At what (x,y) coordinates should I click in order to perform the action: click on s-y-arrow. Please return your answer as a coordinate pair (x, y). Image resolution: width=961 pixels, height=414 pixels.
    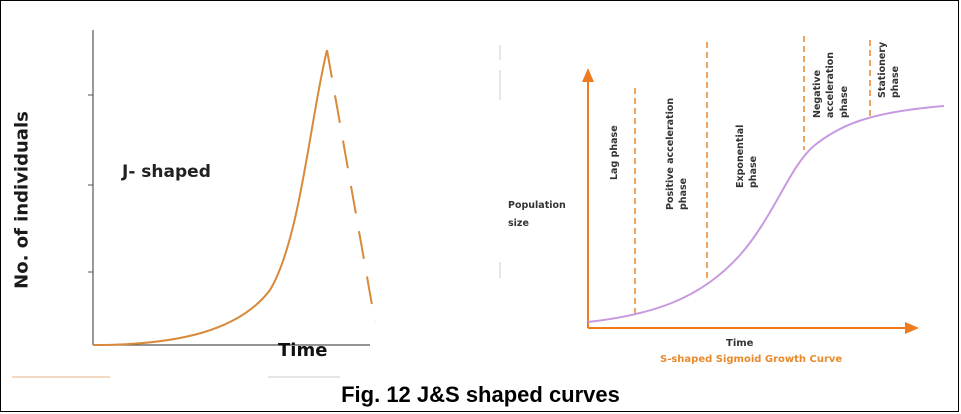
    Looking at the image, I should click on (588, 75).